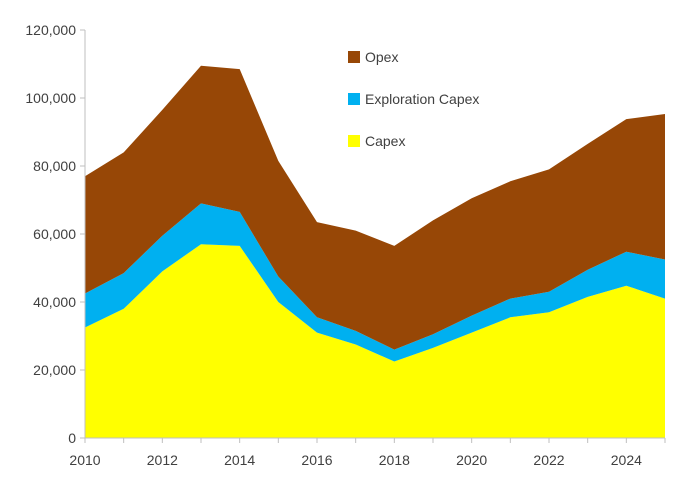 The width and height of the screenshot is (680, 479). What do you see at coordinates (54, 370) in the screenshot?
I see `y-tick-label: 20,000` at bounding box center [54, 370].